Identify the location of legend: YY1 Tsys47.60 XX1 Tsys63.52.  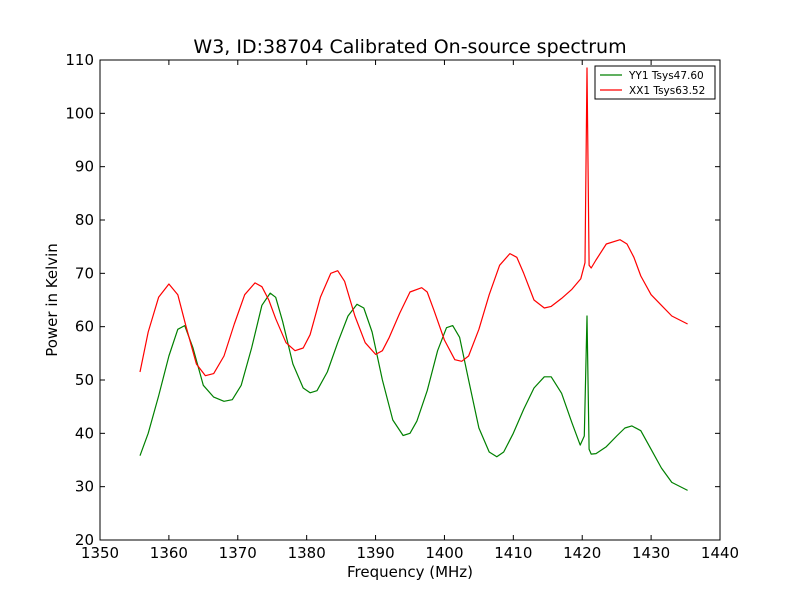
(655, 82).